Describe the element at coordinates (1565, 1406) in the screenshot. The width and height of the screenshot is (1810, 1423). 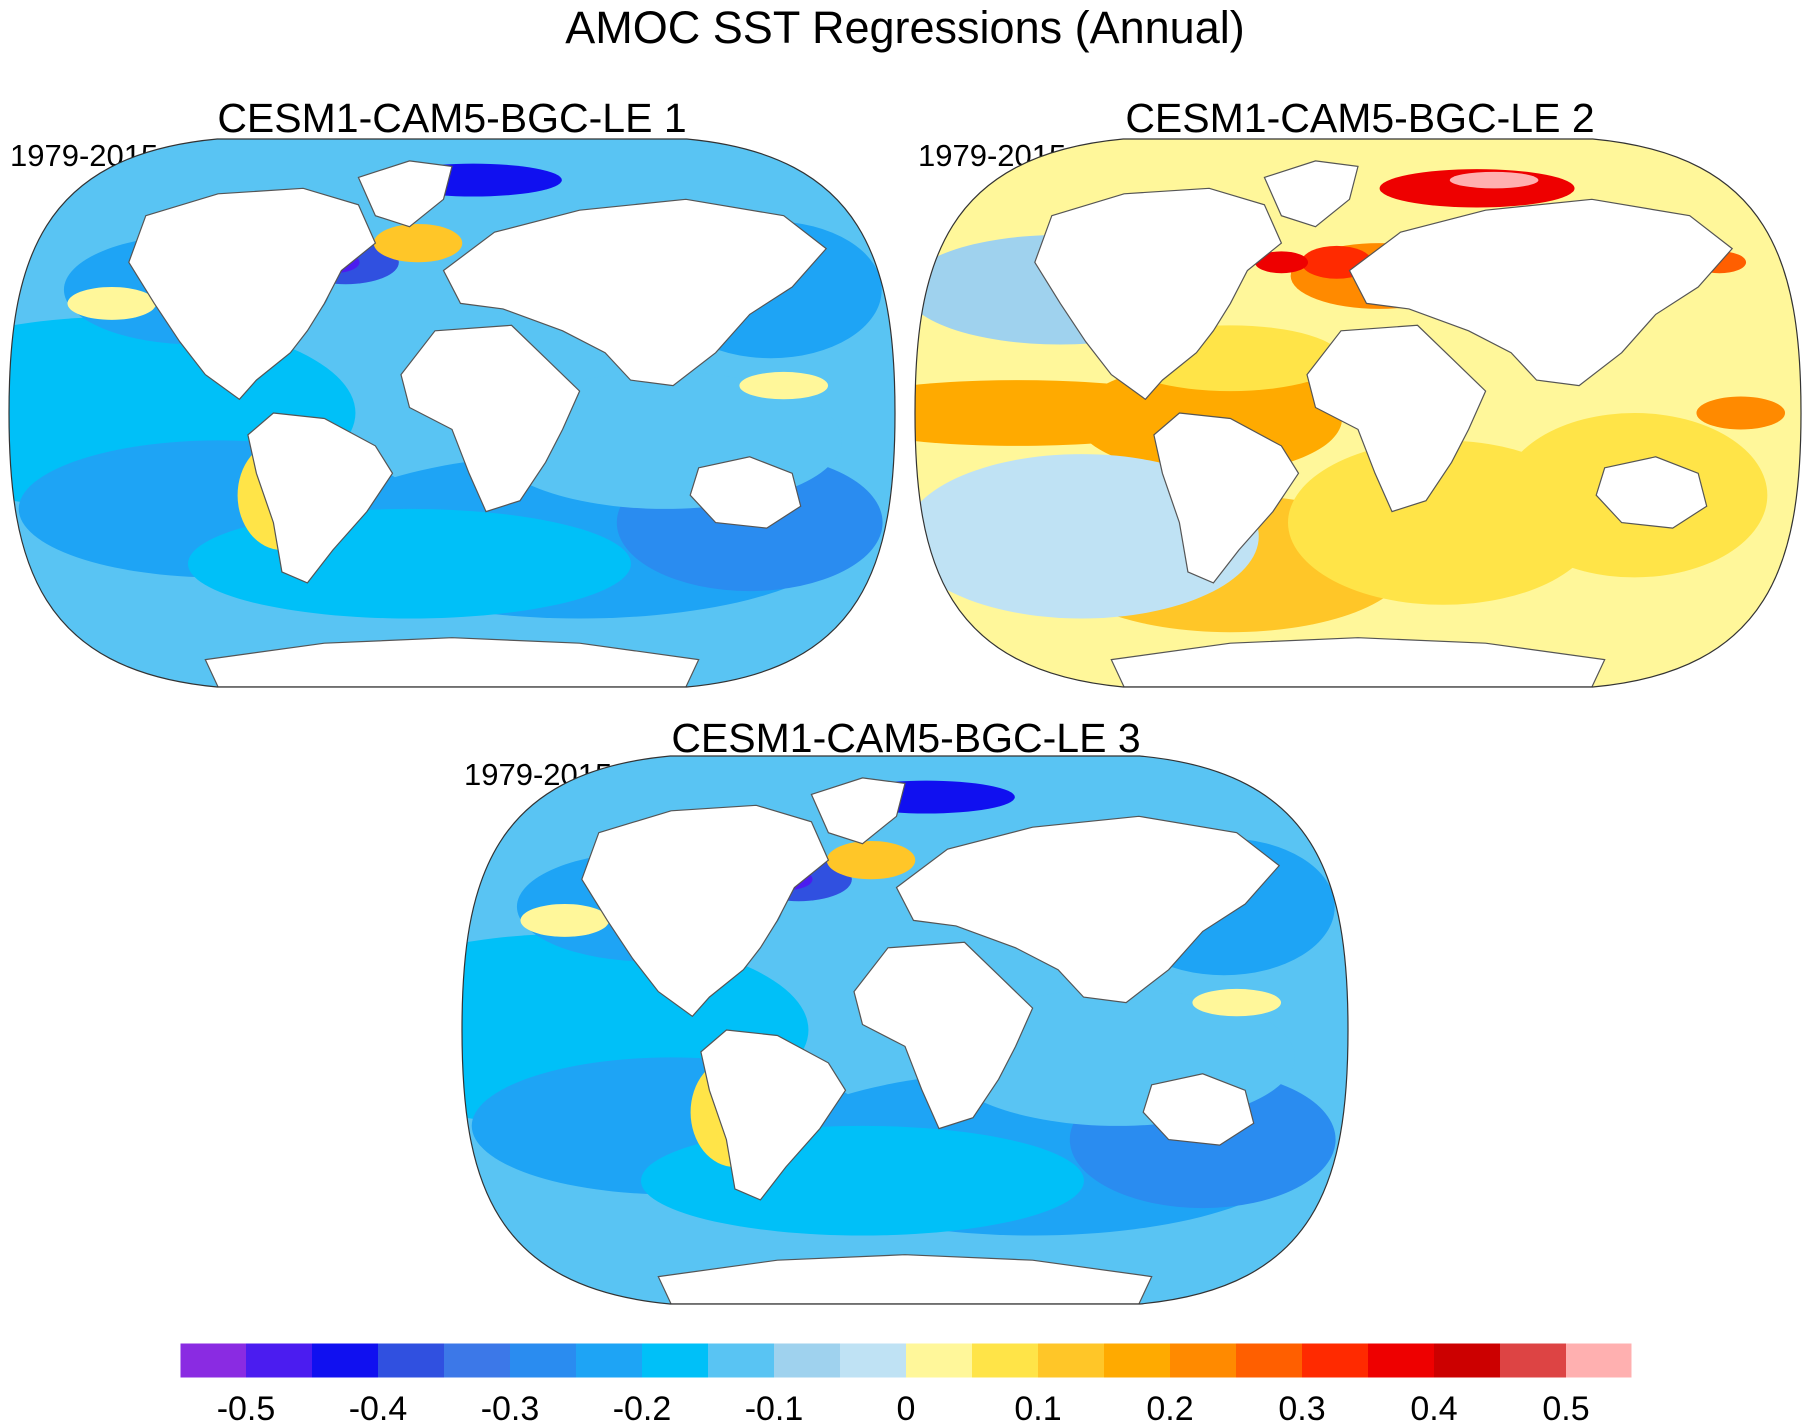
I see `colorbar-tick-label: 0.5` at that location.